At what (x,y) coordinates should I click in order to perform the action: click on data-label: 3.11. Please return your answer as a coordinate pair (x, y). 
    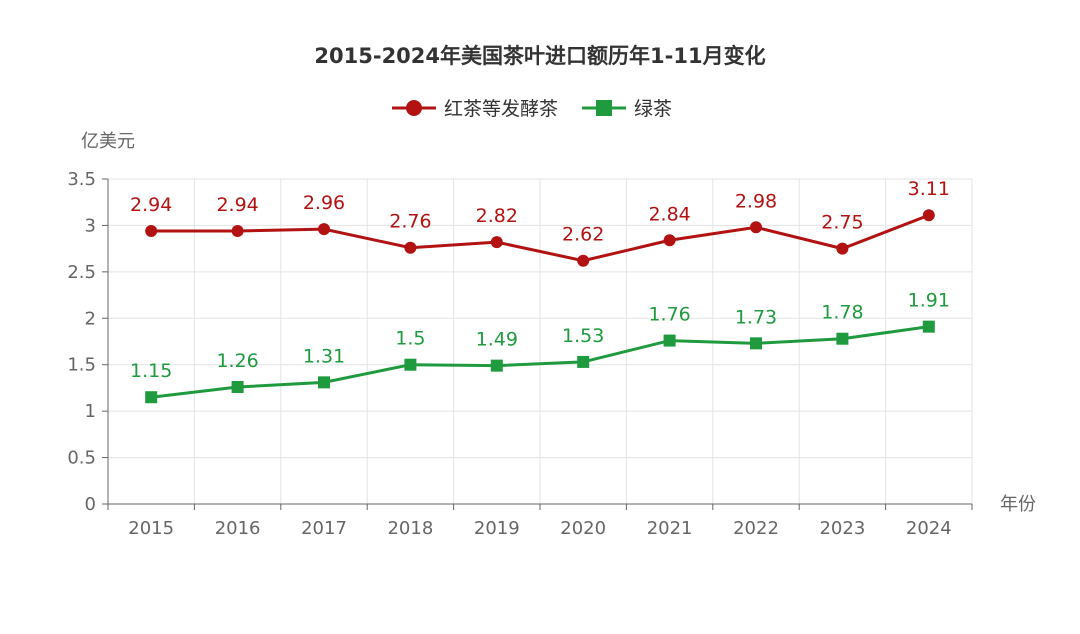
    Looking at the image, I should click on (929, 189).